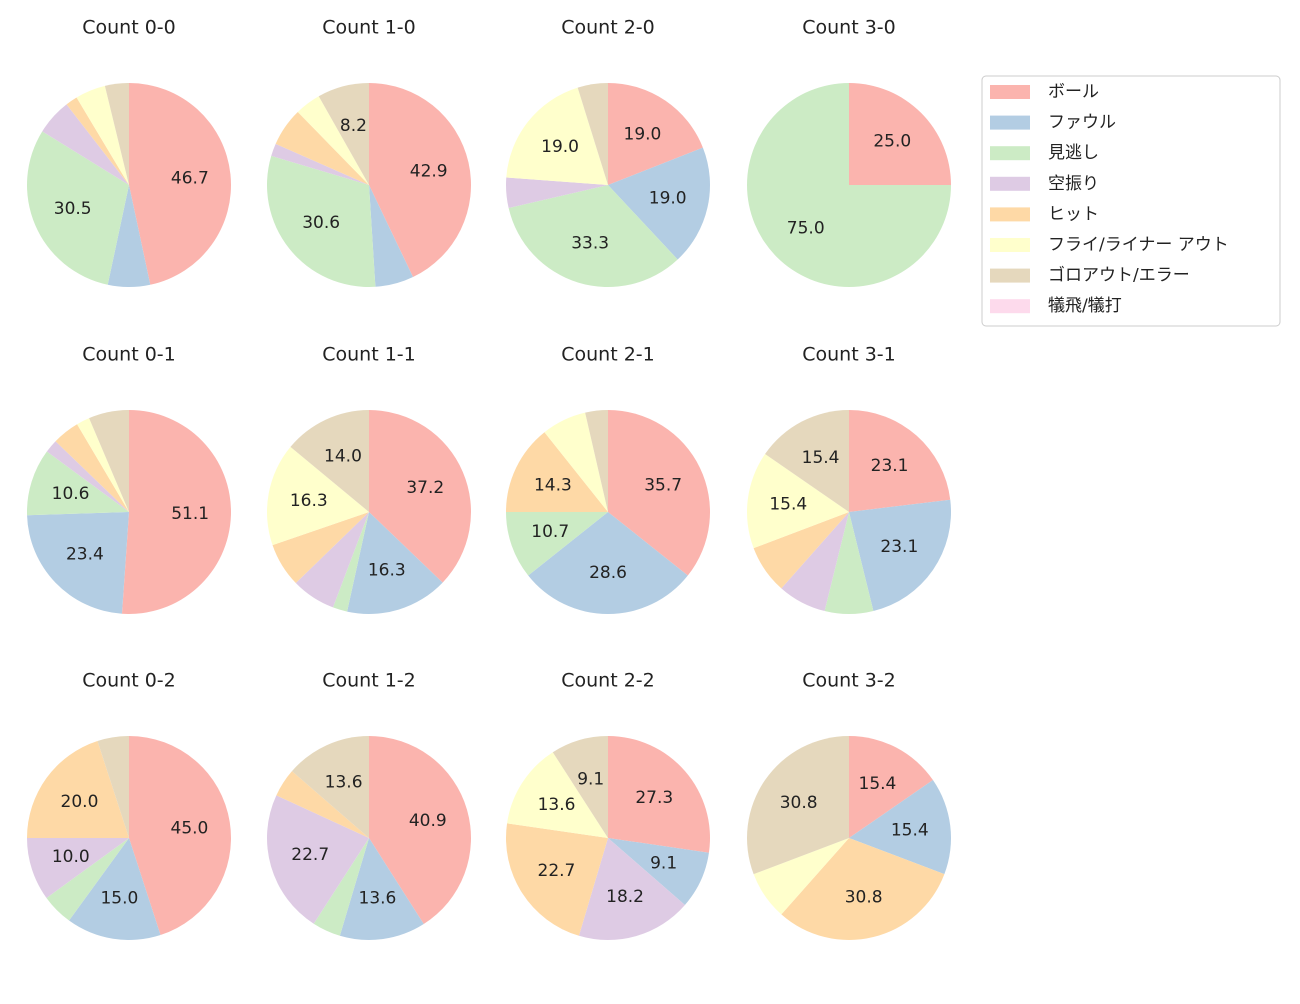 The image size is (1300, 1004). Describe the element at coordinates (608, 28) in the screenshot. I see `pie-title: Count 2-0` at that location.